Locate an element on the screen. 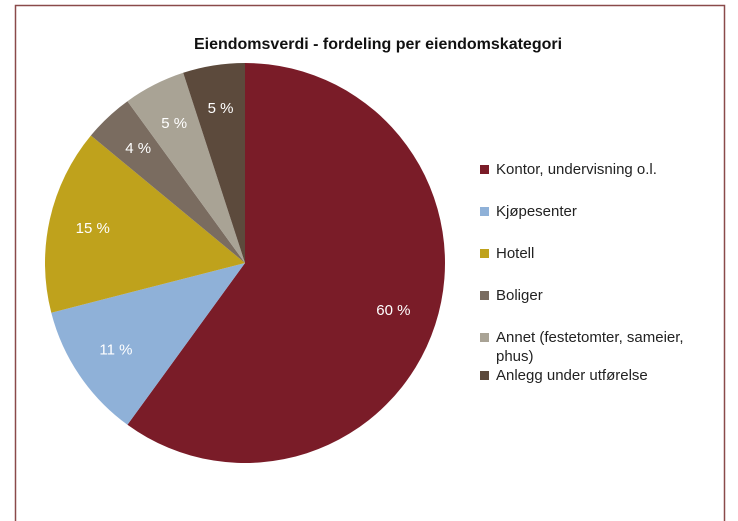  legend-item: Kontor, undervisning o.l. is located at coordinates (587, 169).